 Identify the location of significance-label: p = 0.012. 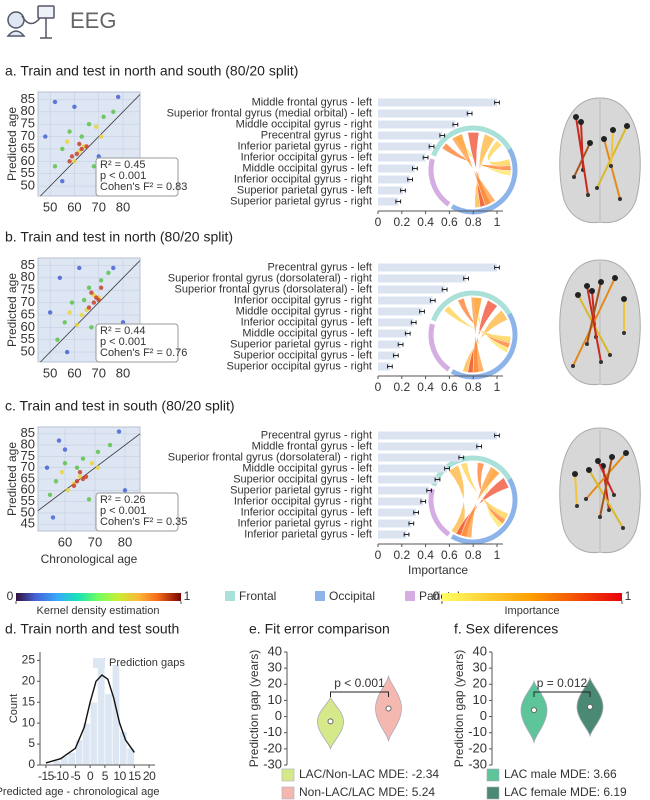
(562, 683).